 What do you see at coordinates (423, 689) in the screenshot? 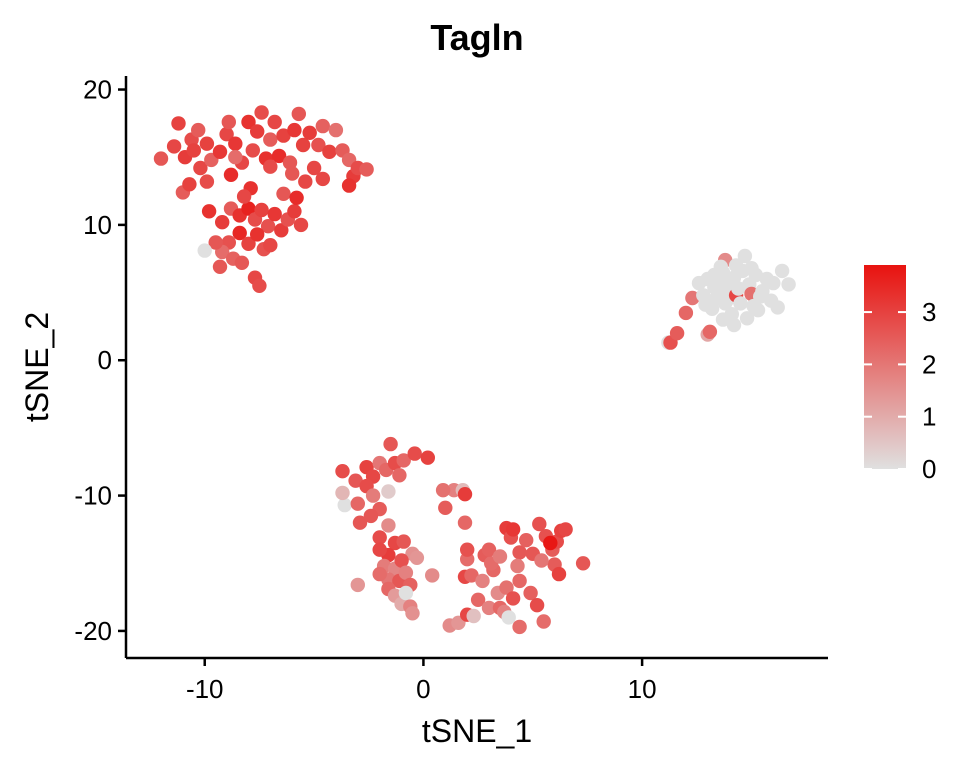
I see `x-tick-label: 0` at bounding box center [423, 689].